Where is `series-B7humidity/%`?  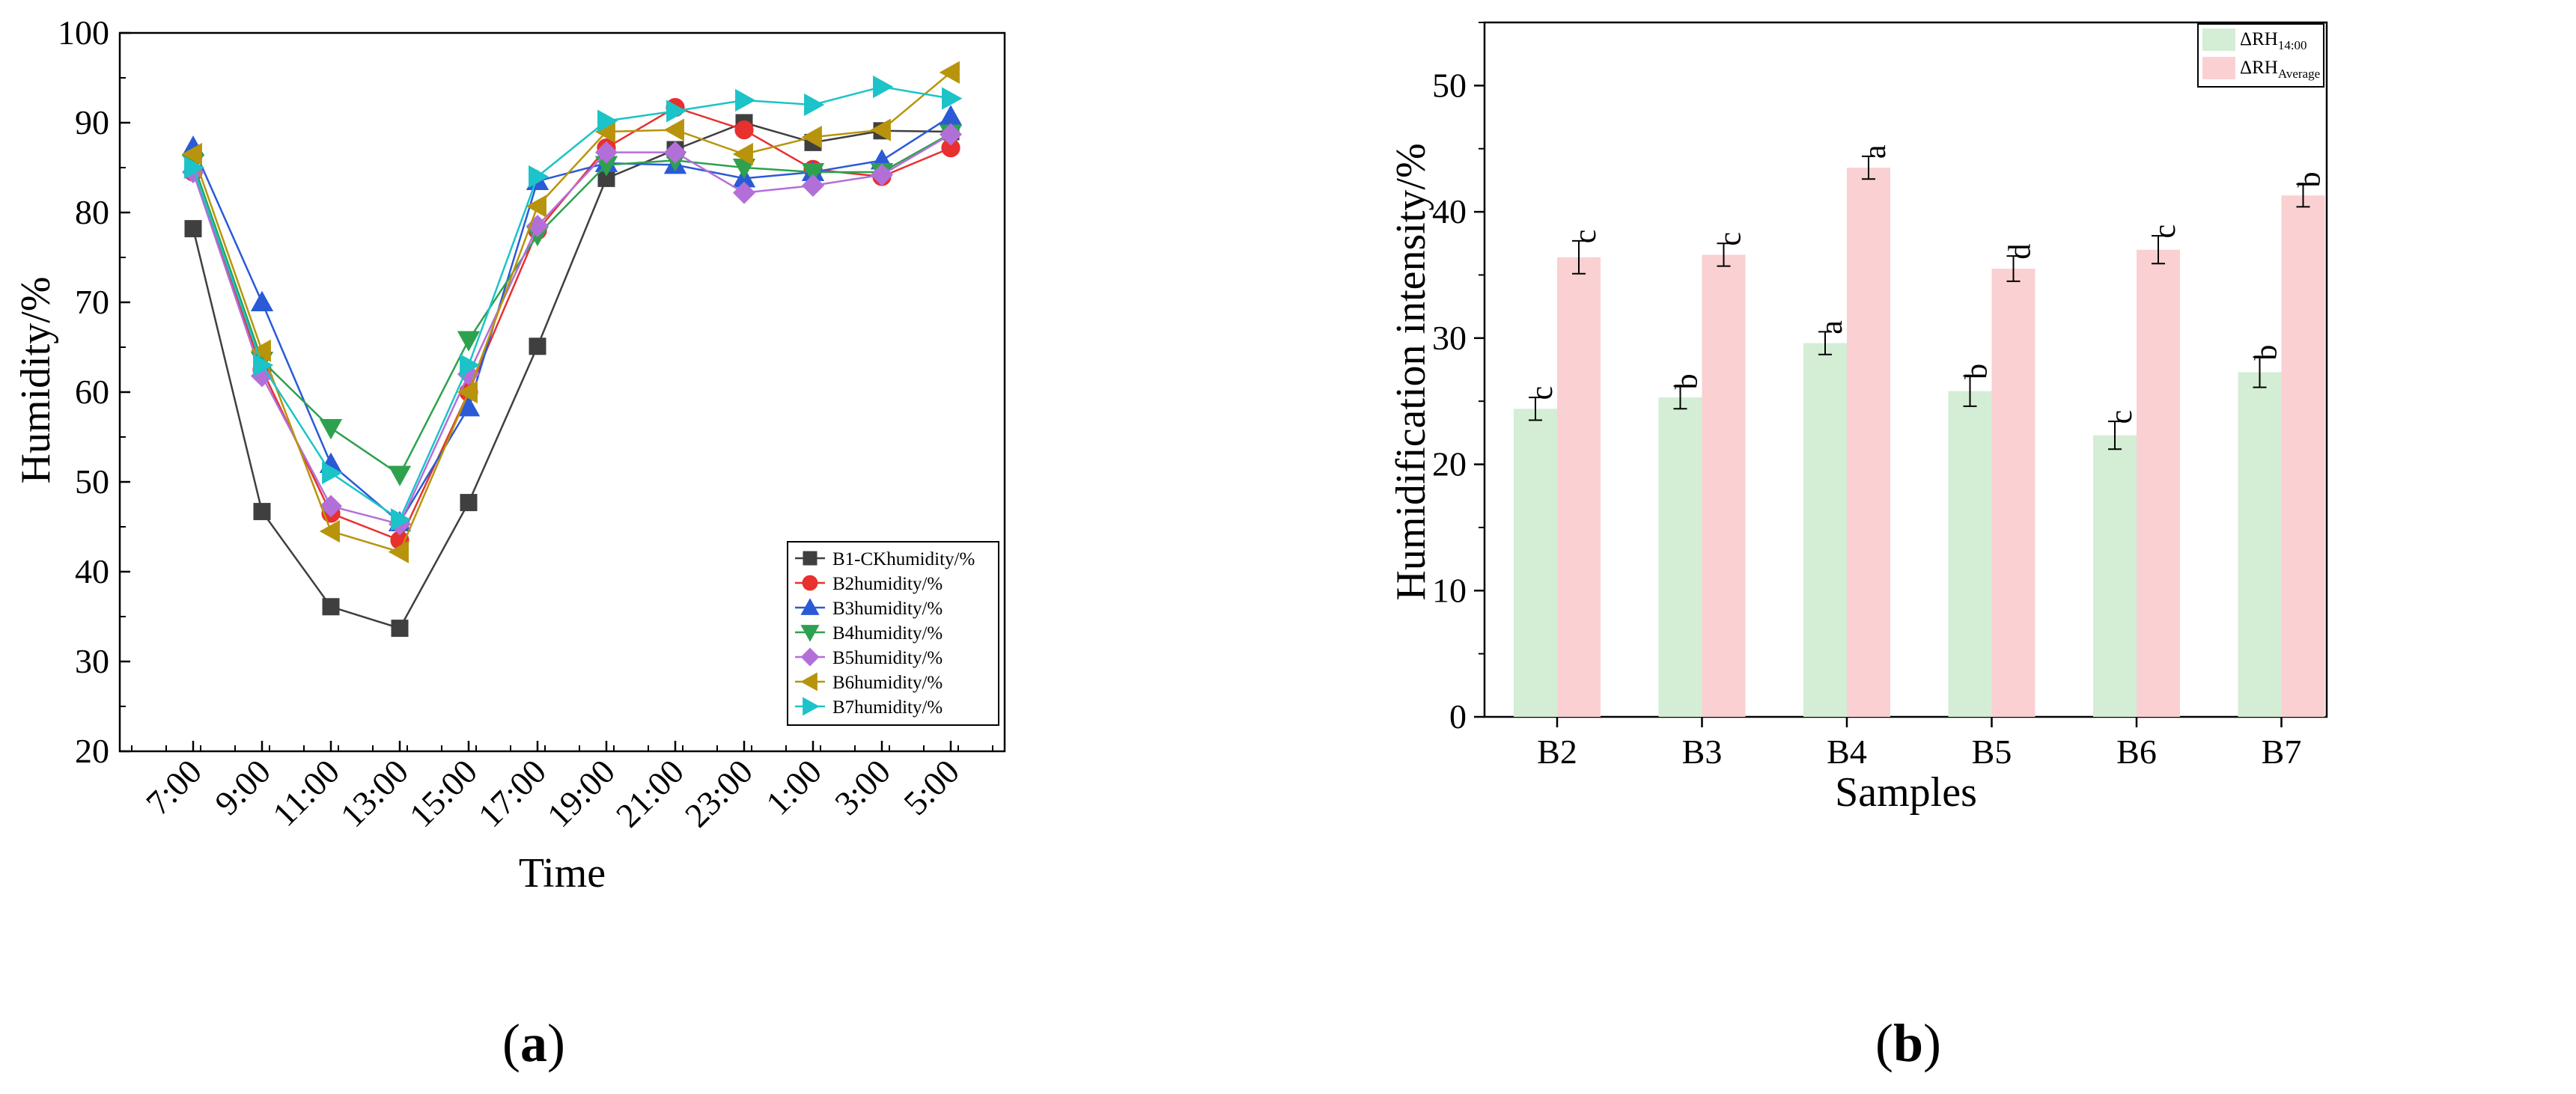 series-B7humidity/% is located at coordinates (573, 303).